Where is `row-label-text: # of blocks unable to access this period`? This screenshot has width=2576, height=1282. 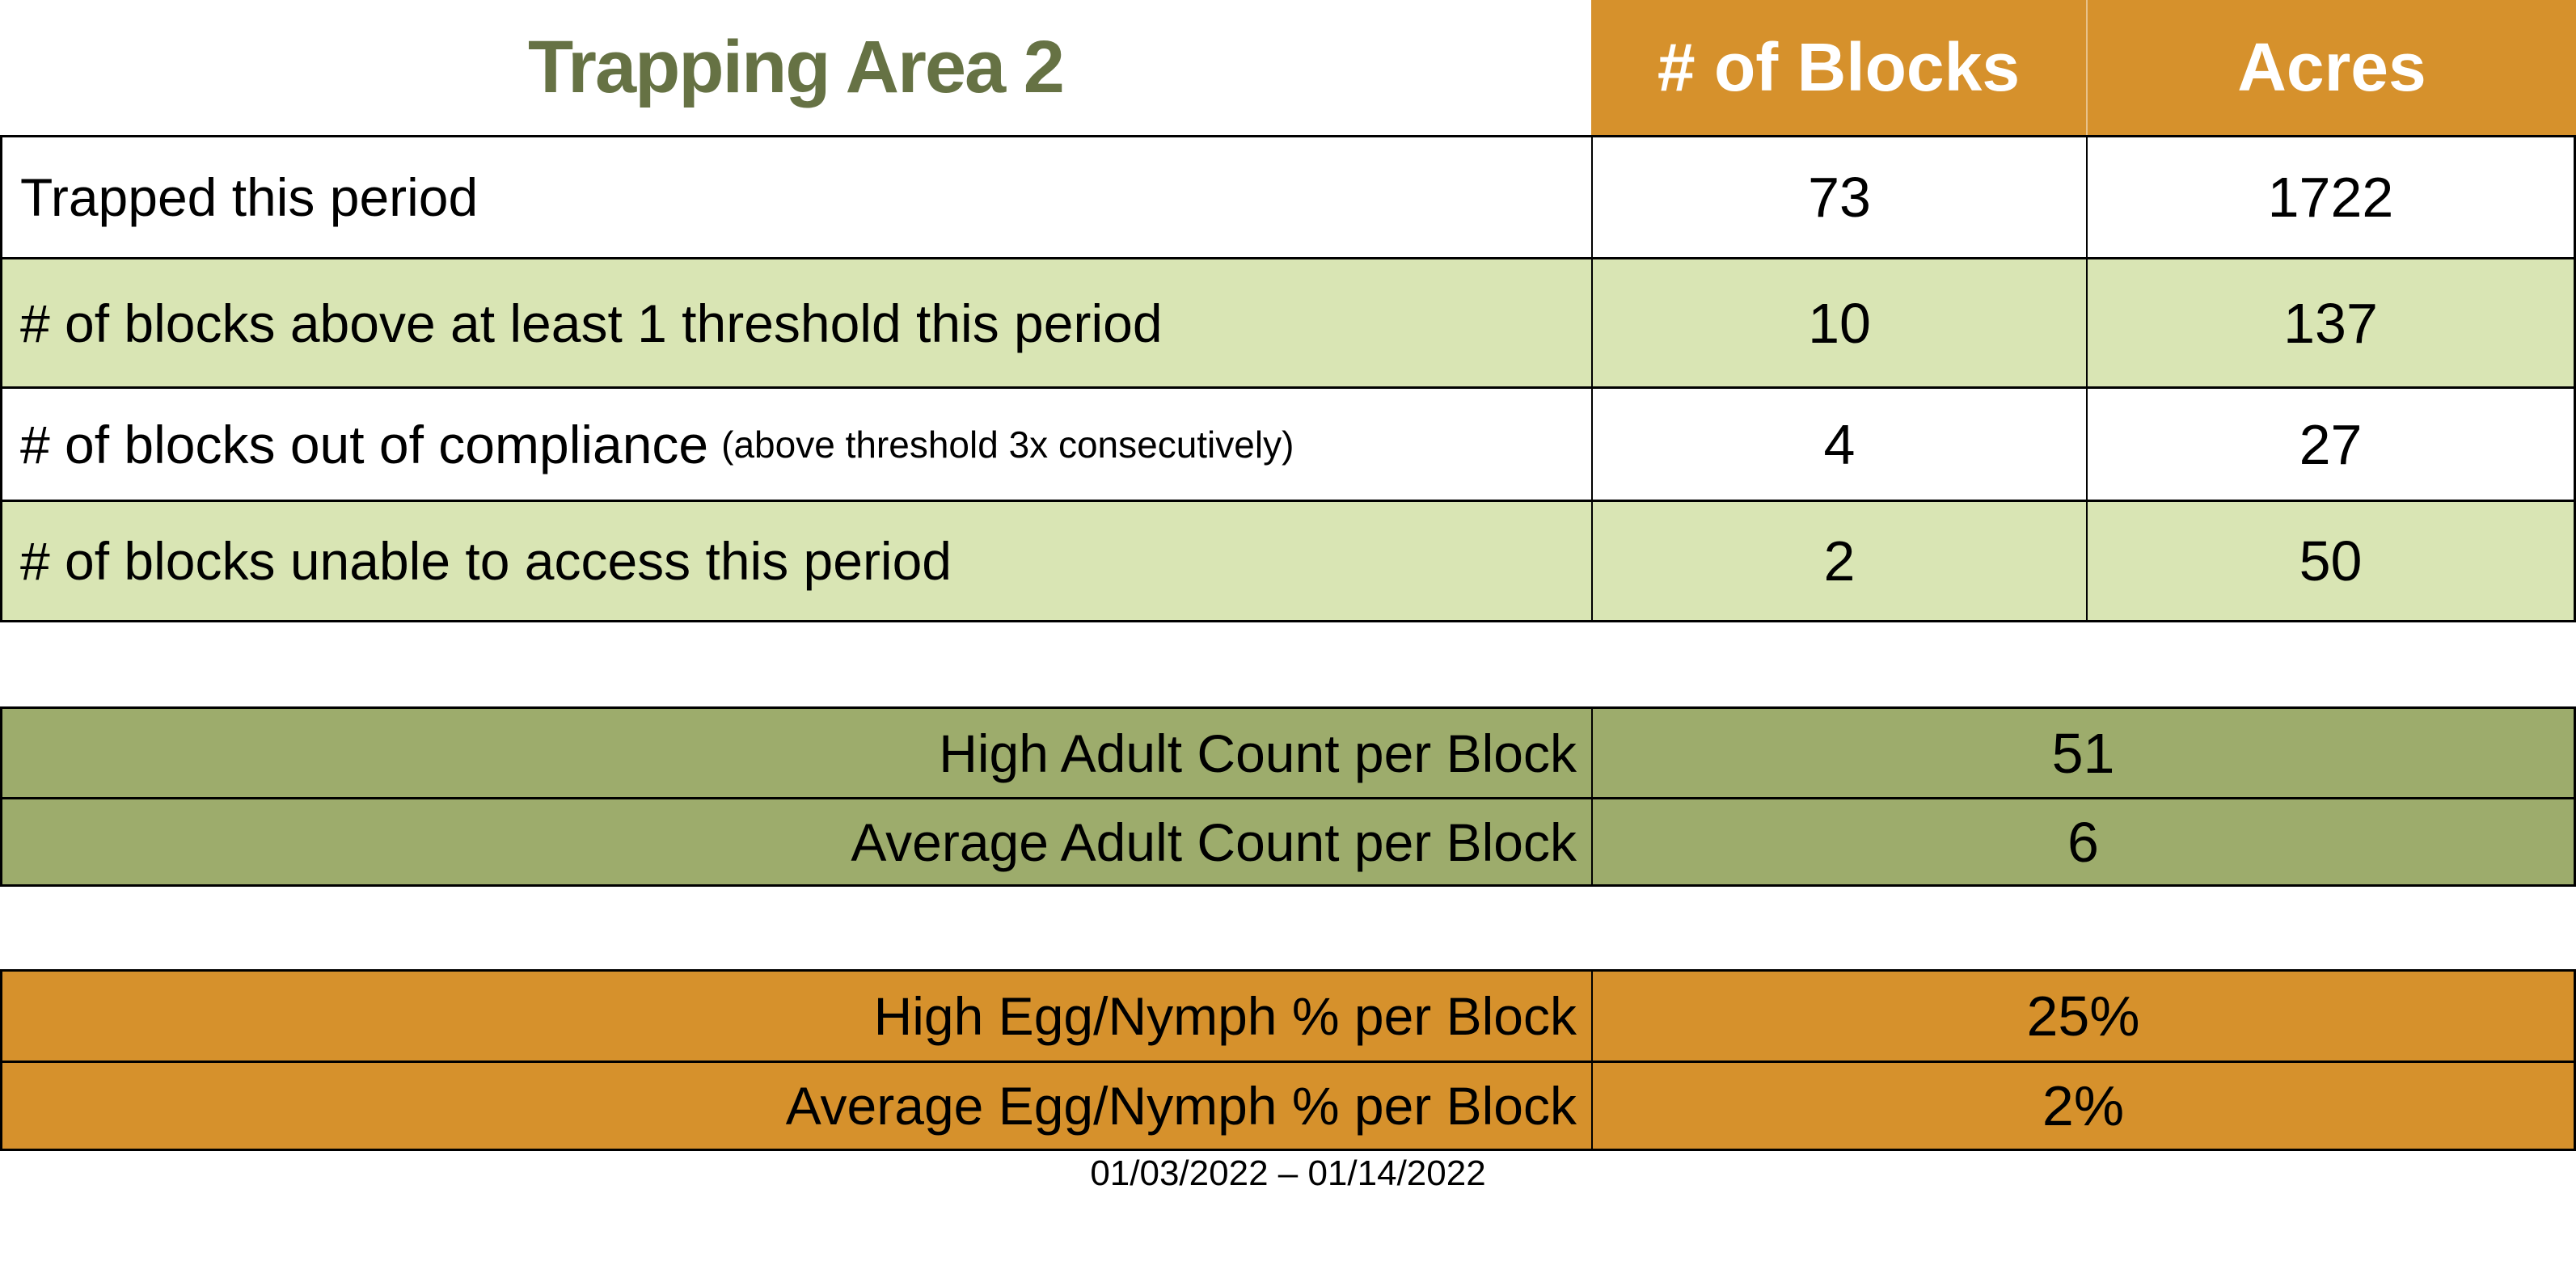 row-label-text: # of blocks unable to access this period is located at coordinates (486, 561).